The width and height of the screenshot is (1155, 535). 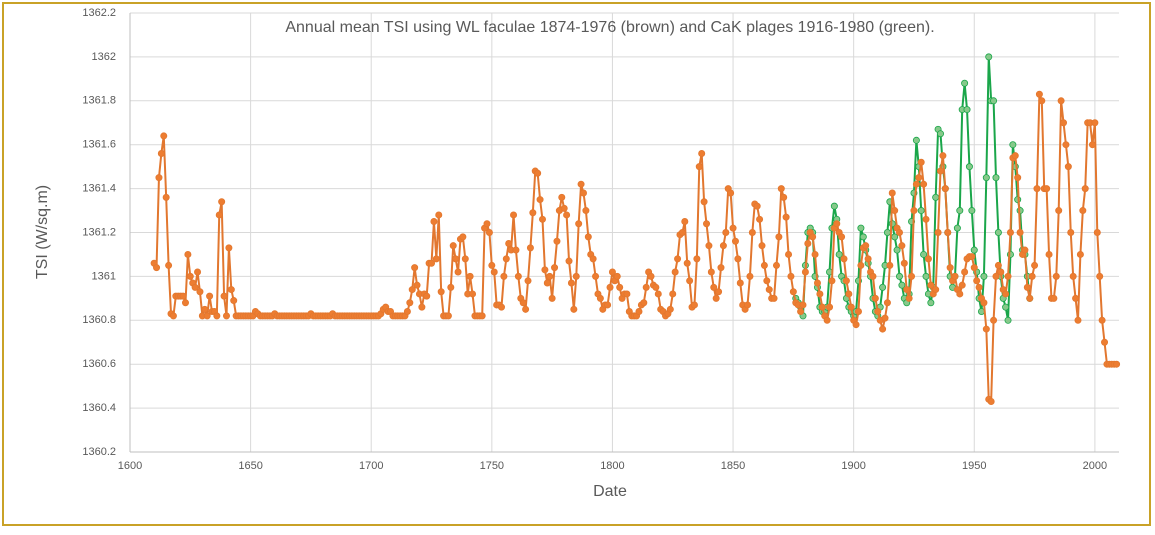 What do you see at coordinates (610, 491) in the screenshot?
I see `x-axis-label: Date` at bounding box center [610, 491].